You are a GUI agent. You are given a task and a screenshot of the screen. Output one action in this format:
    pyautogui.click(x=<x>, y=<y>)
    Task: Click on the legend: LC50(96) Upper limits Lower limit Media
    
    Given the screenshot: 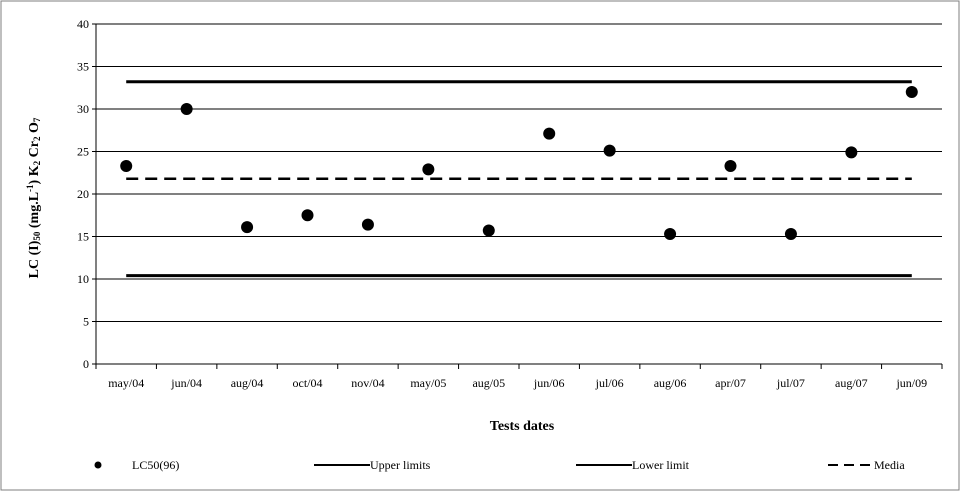 What is the action you would take?
    pyautogui.click(x=499, y=465)
    